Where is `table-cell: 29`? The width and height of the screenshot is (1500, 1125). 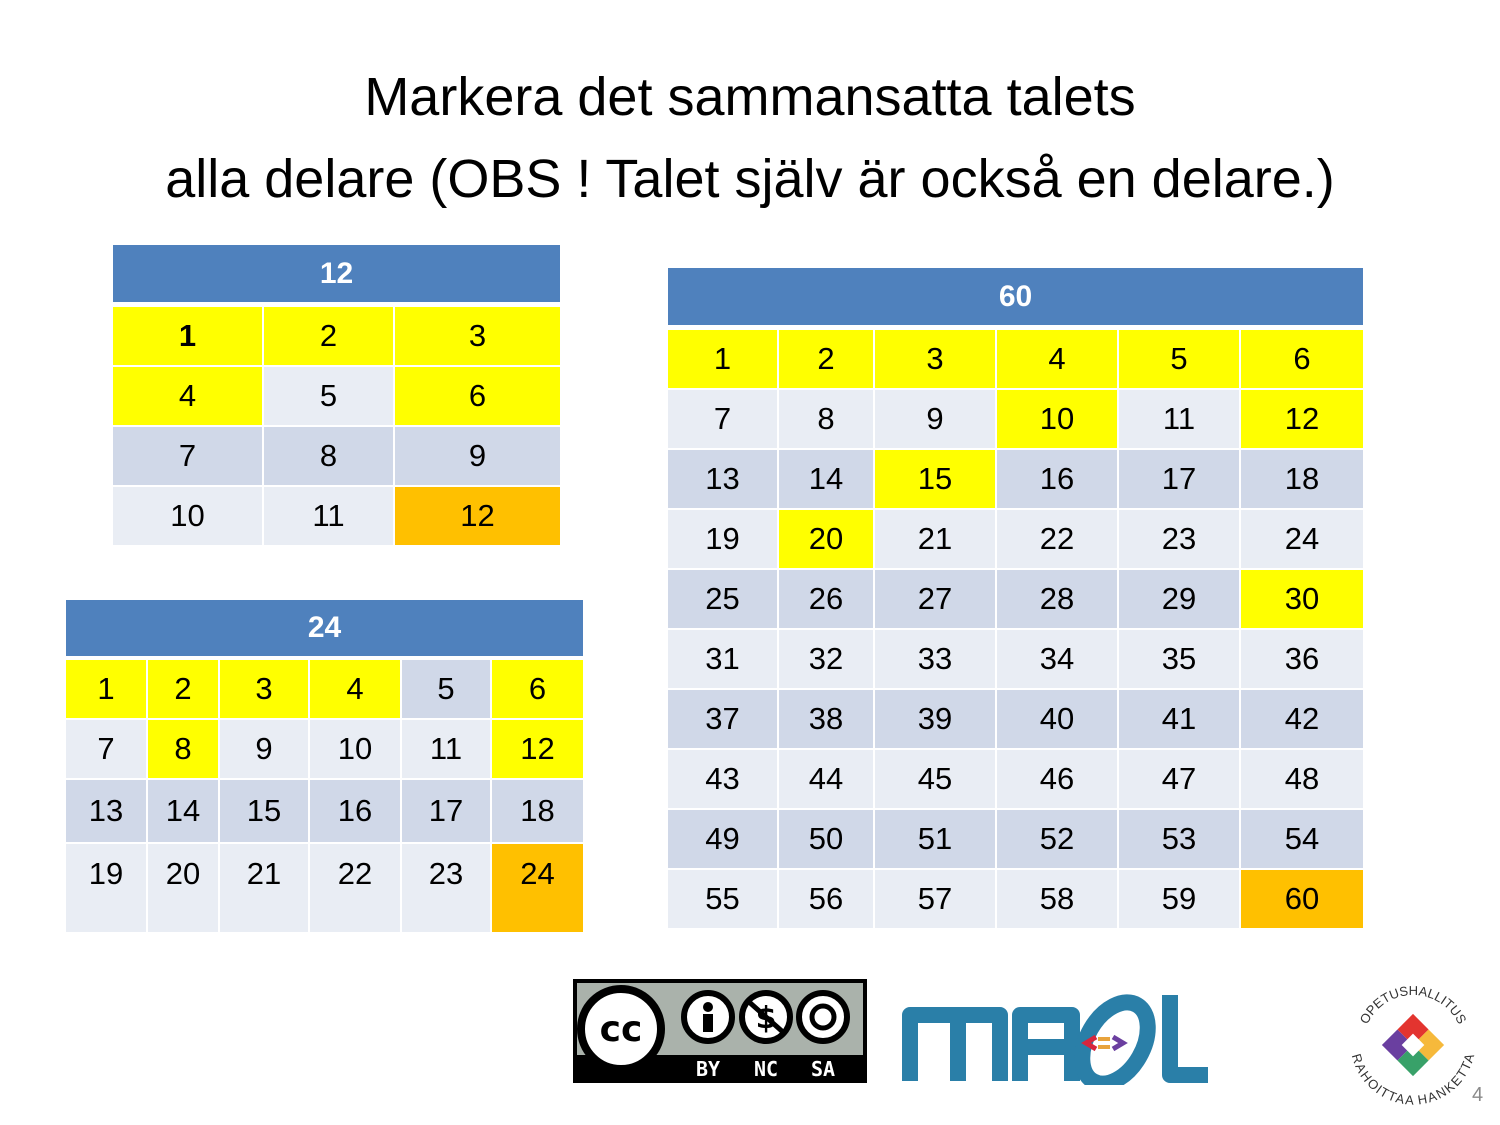
table-cell: 29 is located at coordinates (1179, 599).